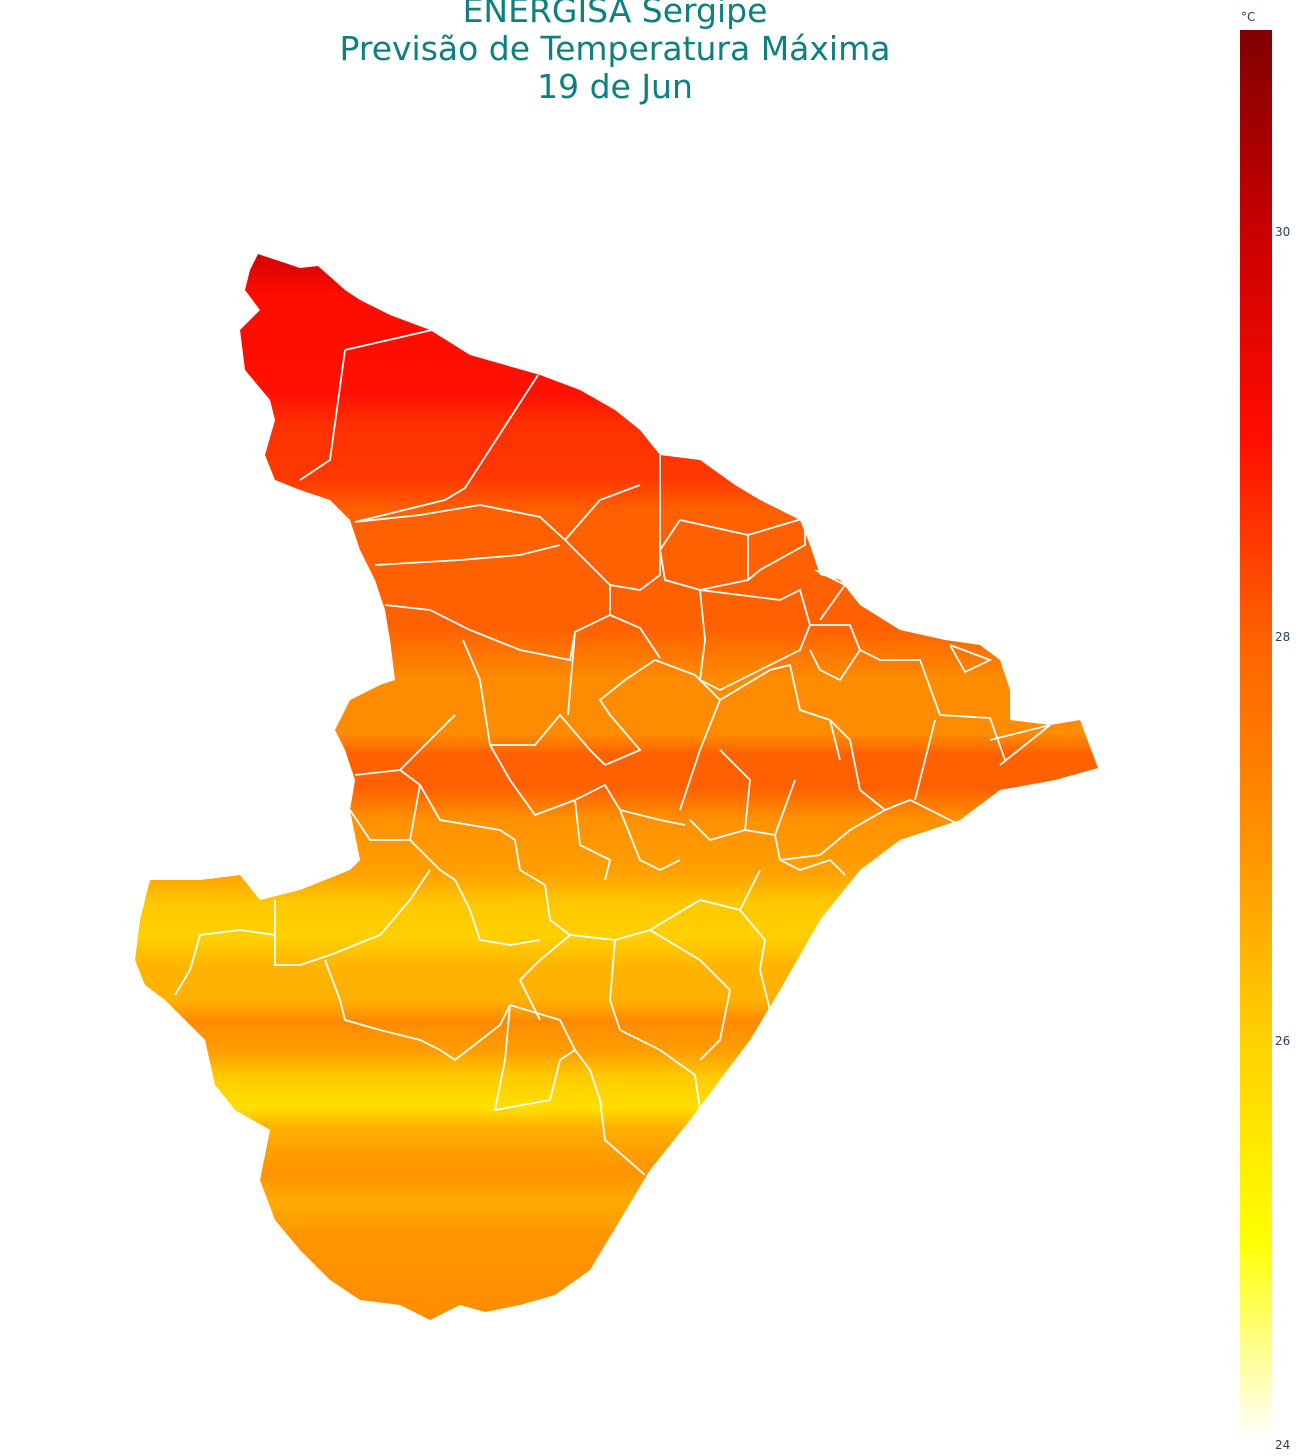 The width and height of the screenshot is (1312, 1456). What do you see at coordinates (1283, 637) in the screenshot?
I see `colorbar-tick-28: 28` at bounding box center [1283, 637].